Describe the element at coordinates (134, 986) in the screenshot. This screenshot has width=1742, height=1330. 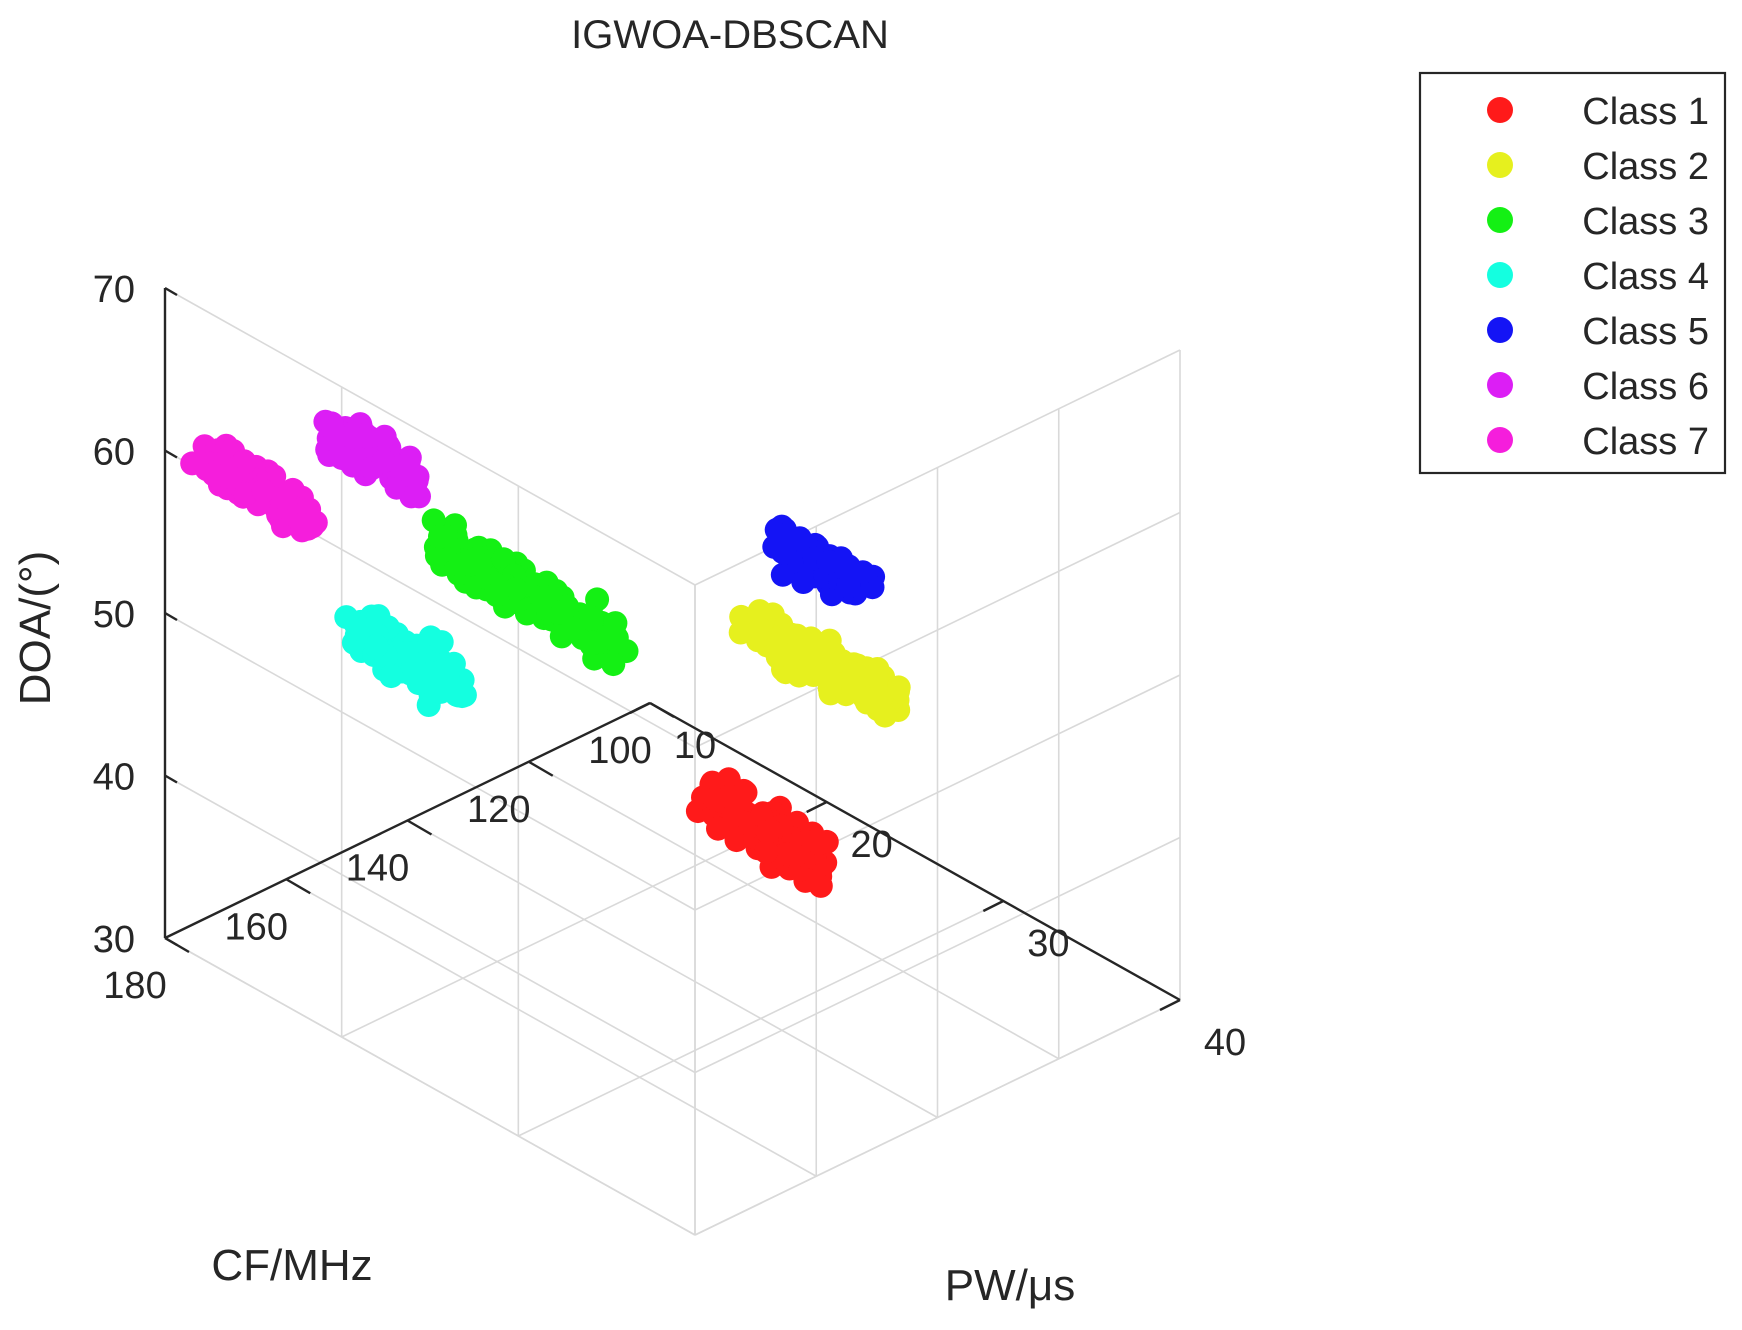
I see `y-tick-label: 180` at that location.